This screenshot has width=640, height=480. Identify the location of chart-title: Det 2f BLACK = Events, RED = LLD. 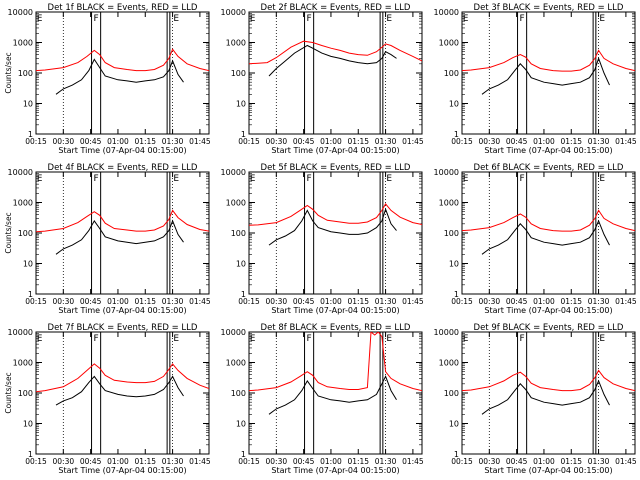
(336, 8).